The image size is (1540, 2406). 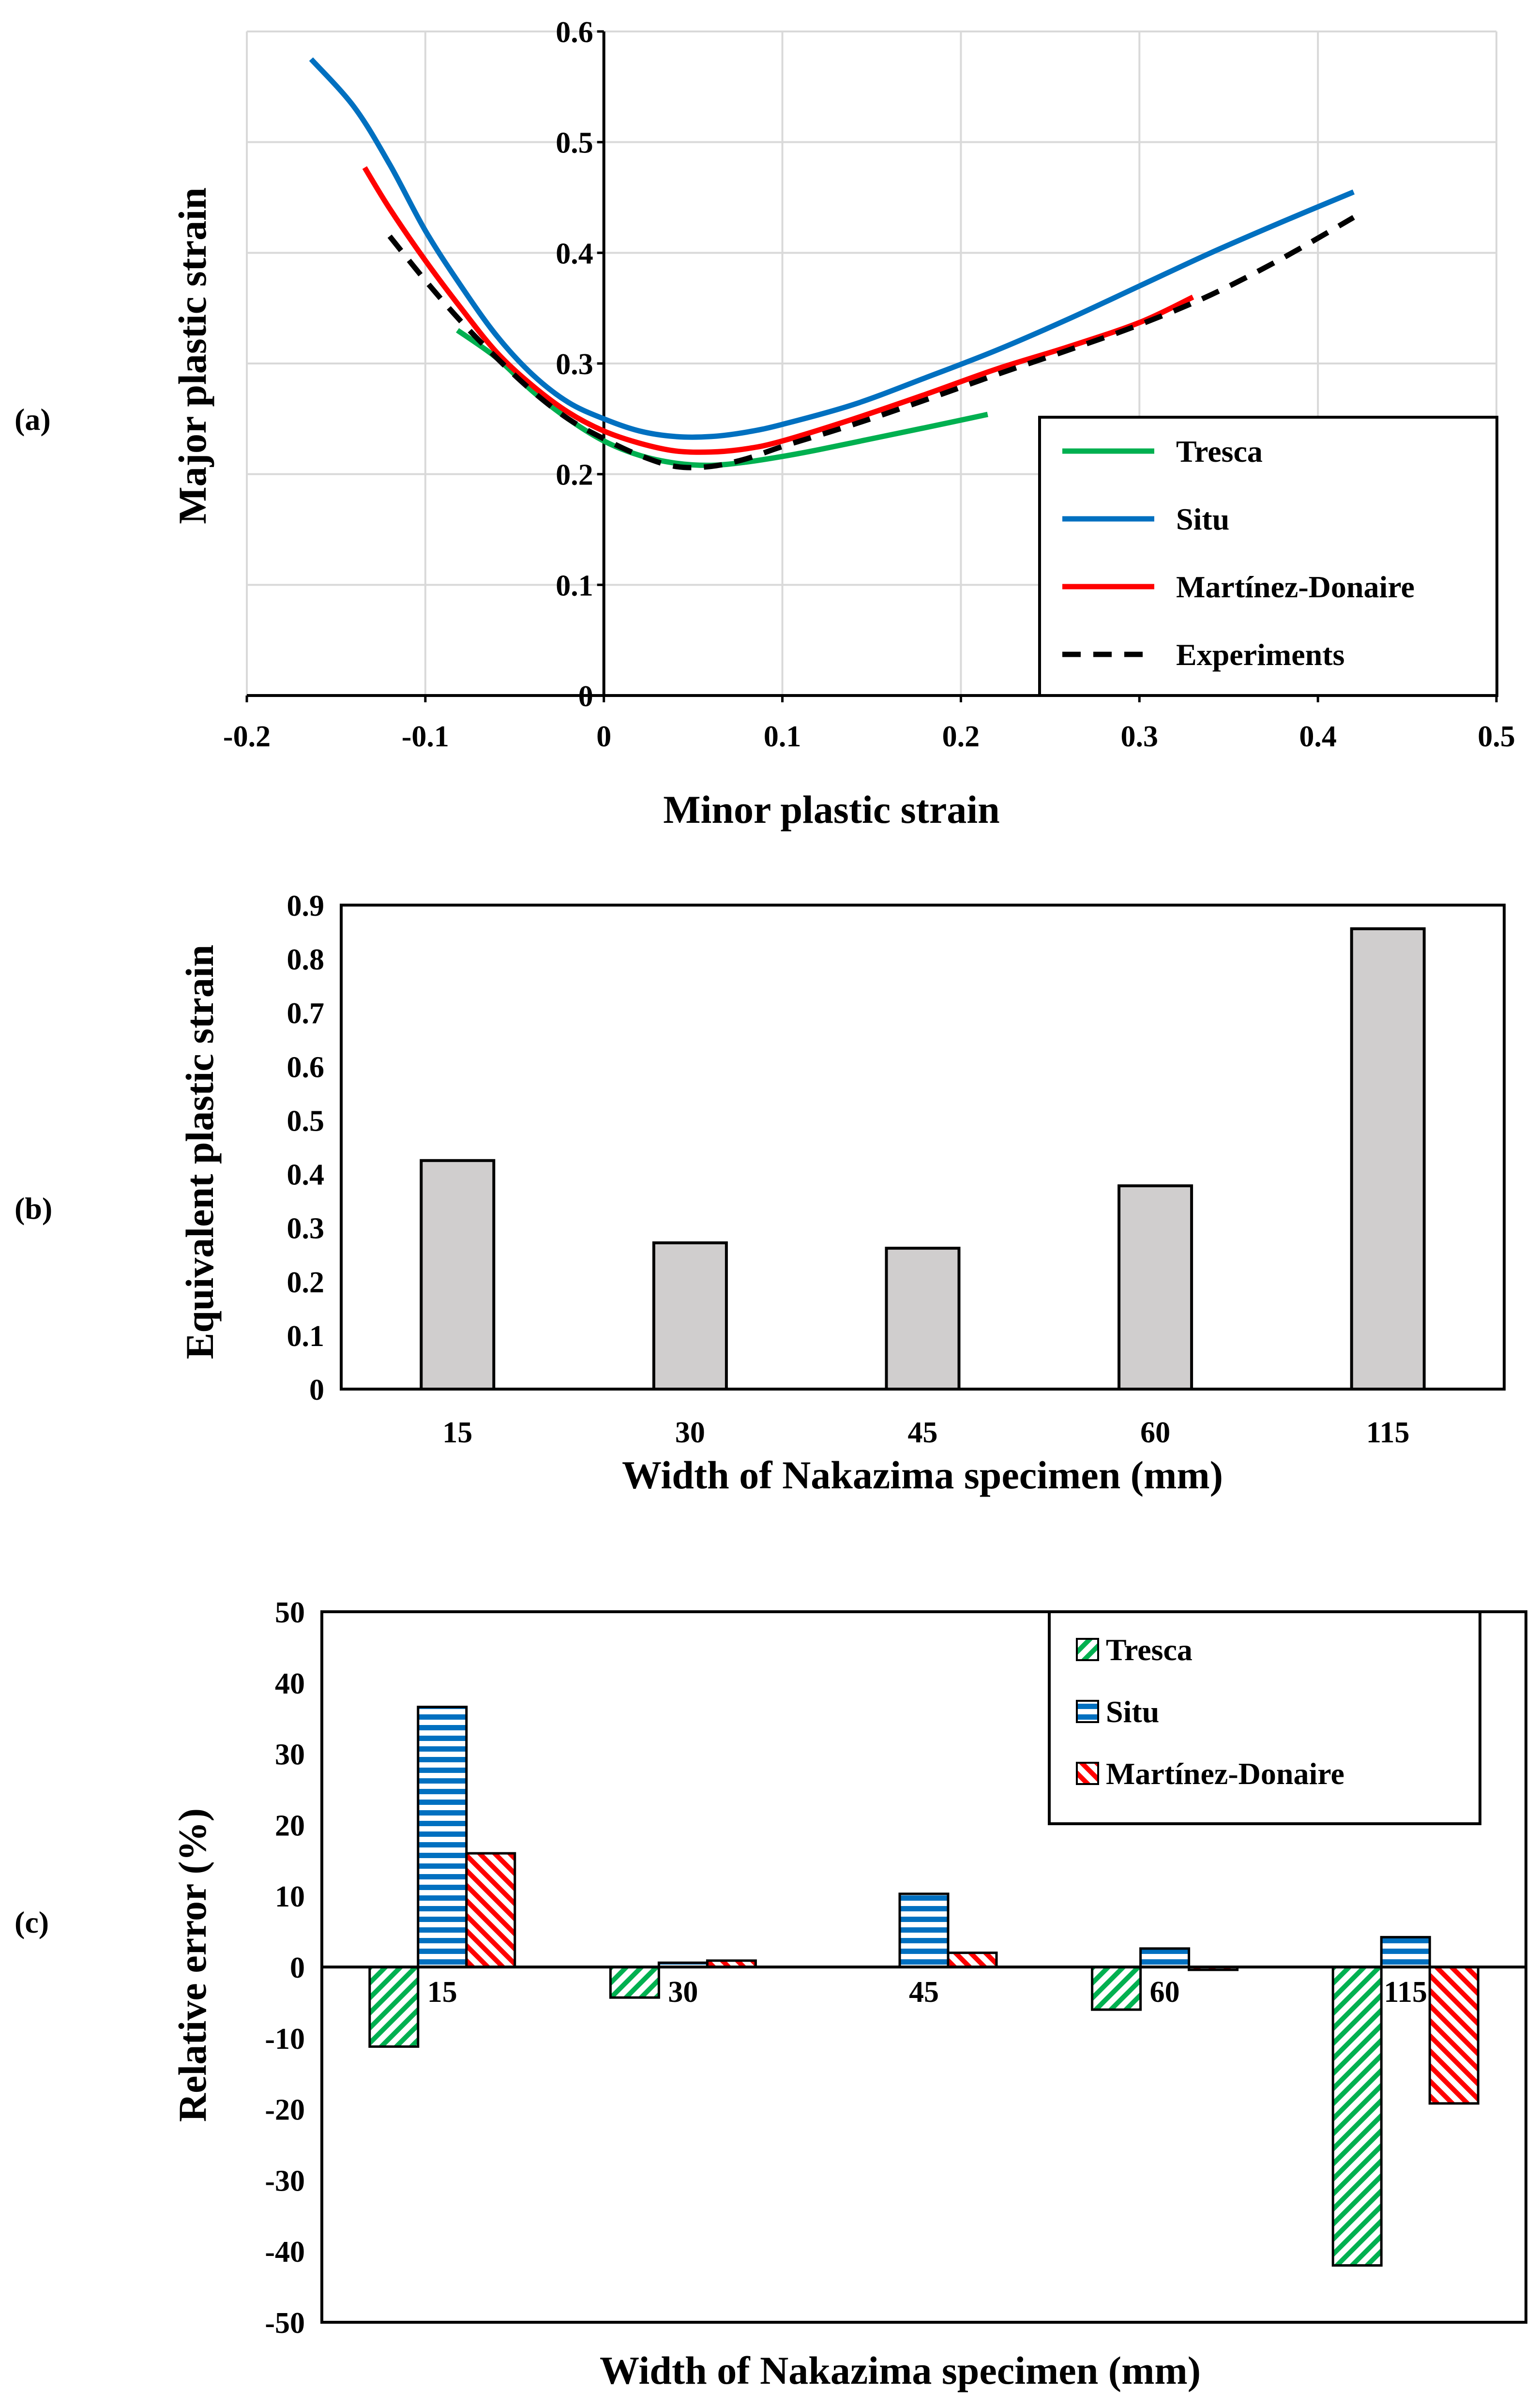 I want to click on chart-b-x-axis-title: Width of Nakazima specimen (mm), so click(x=922, y=1475).